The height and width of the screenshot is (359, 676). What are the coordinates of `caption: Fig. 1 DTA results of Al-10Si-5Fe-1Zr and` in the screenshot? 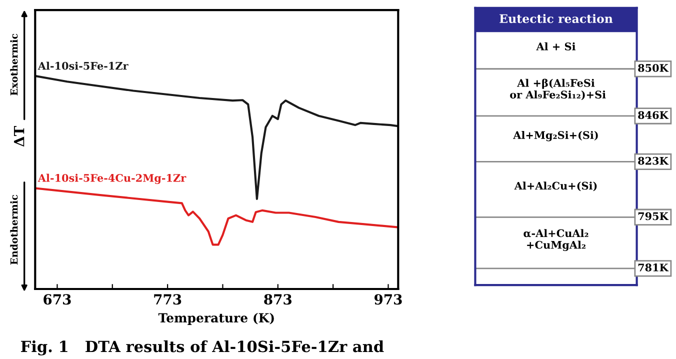 It's located at (202, 348).